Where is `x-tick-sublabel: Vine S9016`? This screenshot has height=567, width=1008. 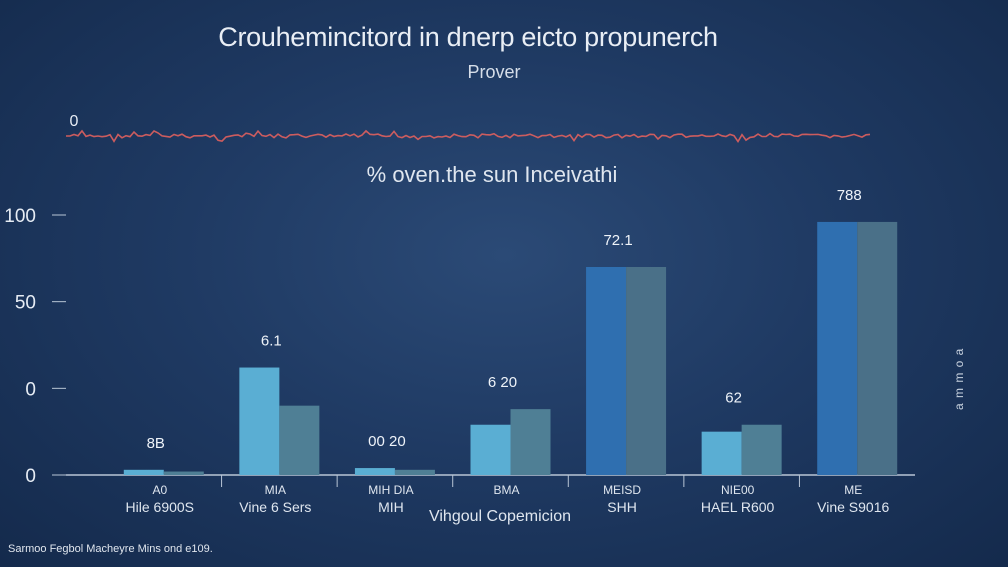 x-tick-sublabel: Vine S9016 is located at coordinates (853, 507).